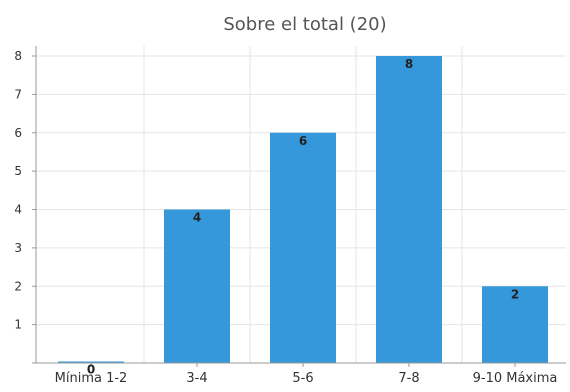 The image size is (570, 392). Describe the element at coordinates (18, 325) in the screenshot. I see `y-tick-label: 1` at that location.